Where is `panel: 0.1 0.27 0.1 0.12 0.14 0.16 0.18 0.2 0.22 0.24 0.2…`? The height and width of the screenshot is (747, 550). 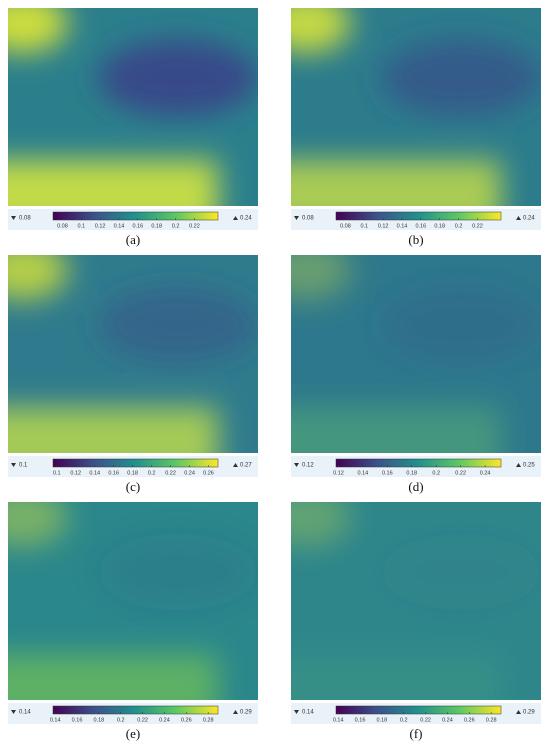 panel: 0.1 0.27 0.1 0.12 0.14 0.16 0.18 0.2 0.22 0.24 0.2… is located at coordinates (133, 374).